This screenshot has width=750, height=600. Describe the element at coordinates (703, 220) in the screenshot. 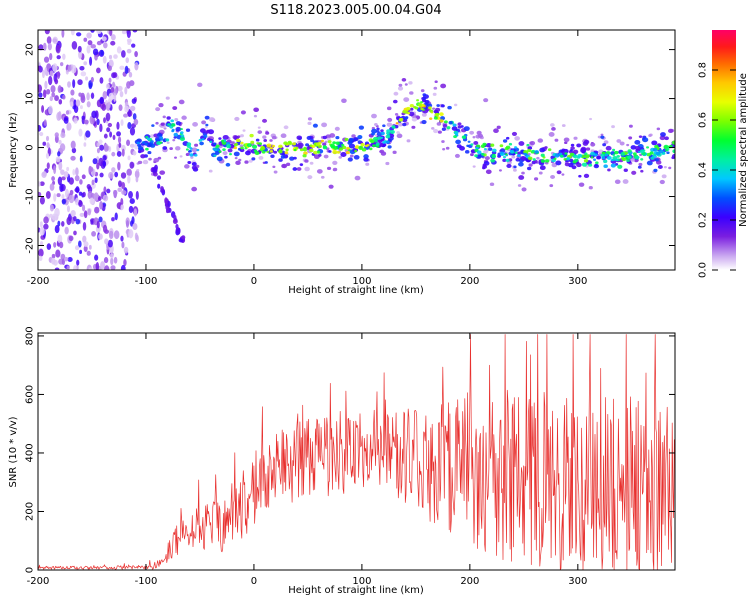

I see `colorbar-tick-label: 0.2` at that location.